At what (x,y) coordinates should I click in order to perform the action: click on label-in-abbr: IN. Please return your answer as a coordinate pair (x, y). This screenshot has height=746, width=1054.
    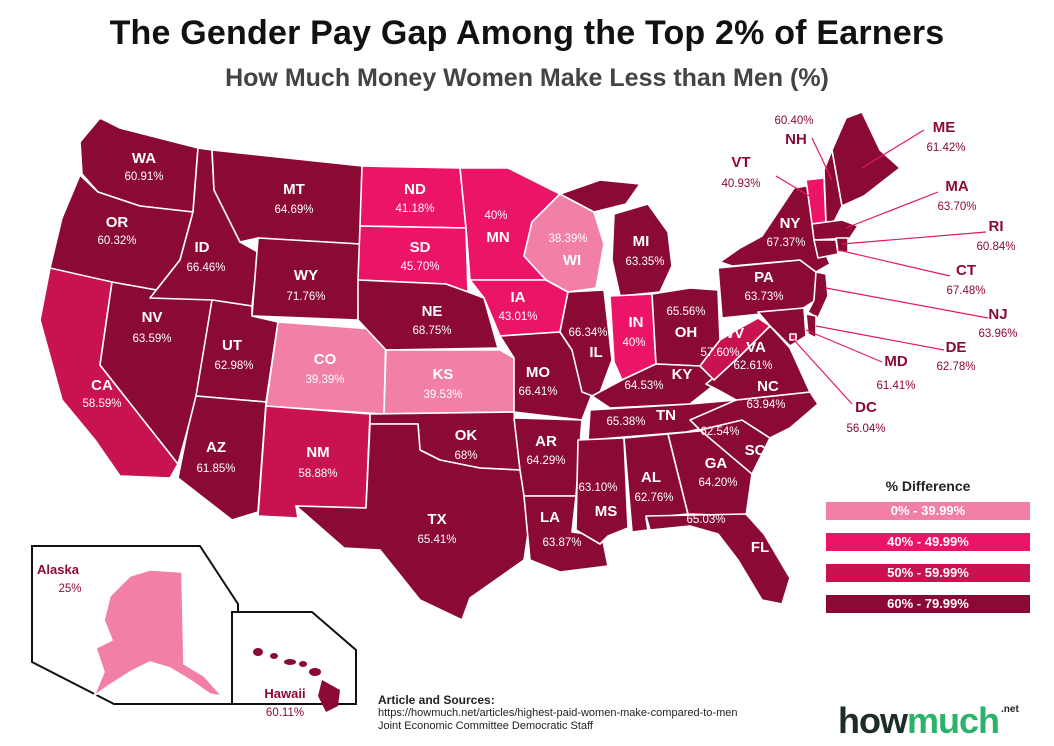
    Looking at the image, I should click on (636, 322).